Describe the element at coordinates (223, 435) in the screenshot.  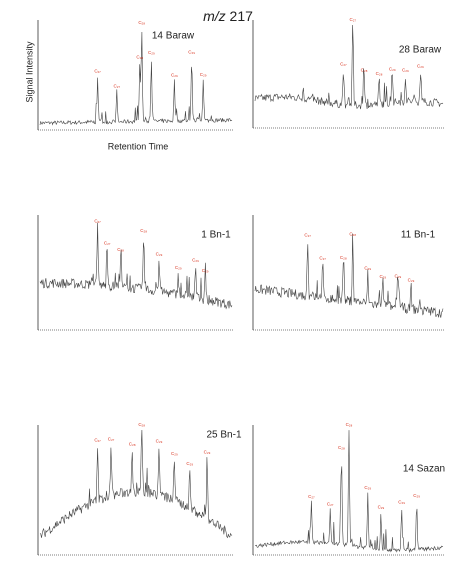
I see `panel-label: 25 Bn-1` at that location.